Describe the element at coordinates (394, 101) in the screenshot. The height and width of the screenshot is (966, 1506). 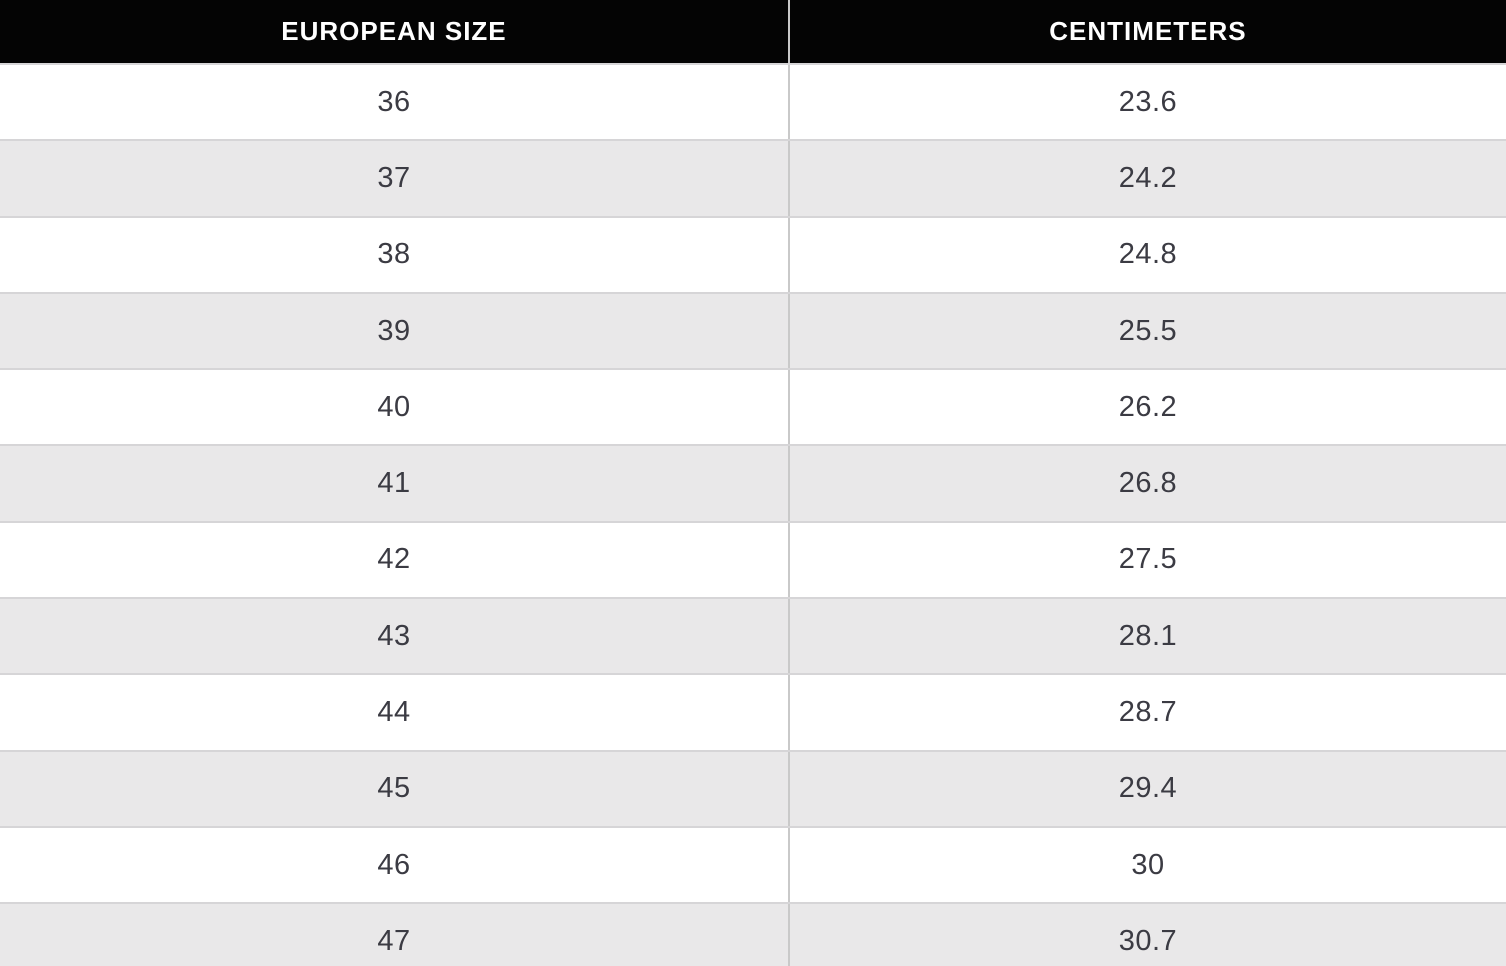
I see `european-size-cell: 36` at that location.